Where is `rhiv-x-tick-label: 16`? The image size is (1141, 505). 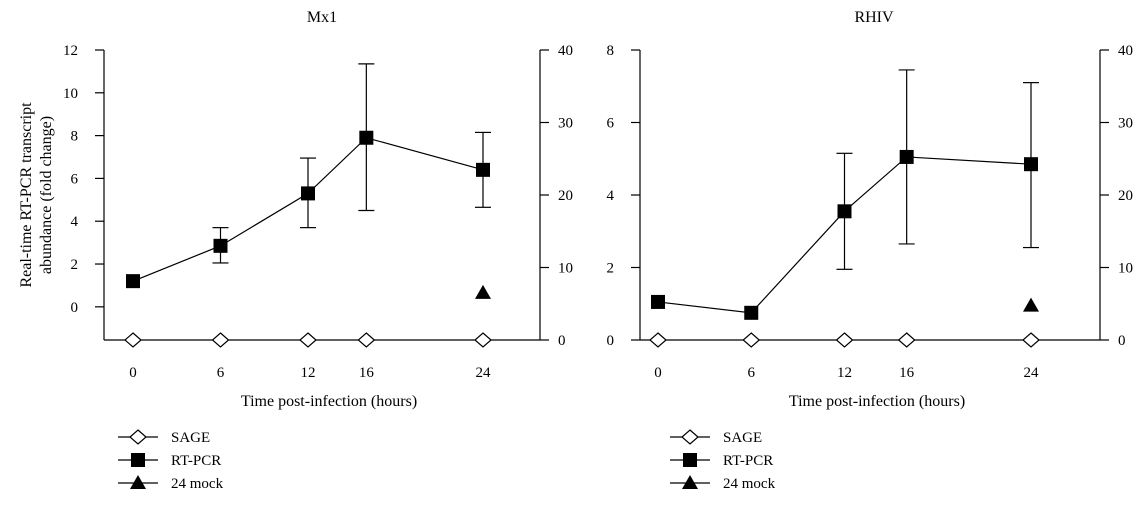 rhiv-x-tick-label: 16 is located at coordinates (907, 373).